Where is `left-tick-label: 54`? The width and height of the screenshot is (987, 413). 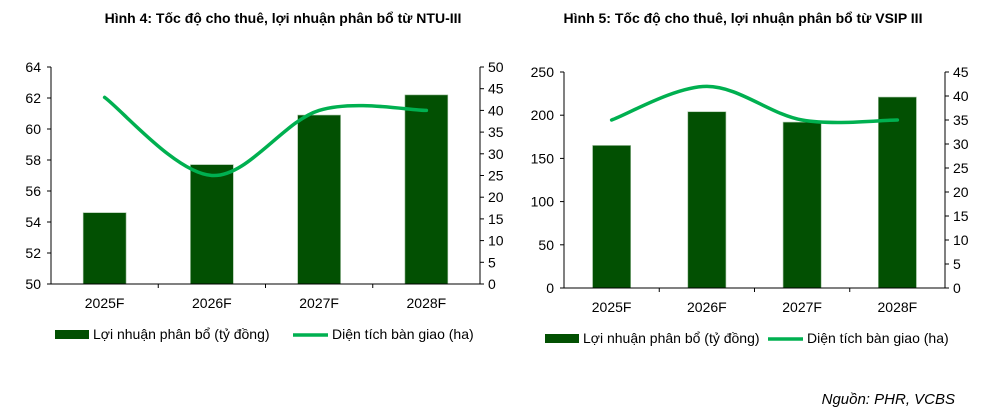 left-tick-label: 54 is located at coordinates (33, 222).